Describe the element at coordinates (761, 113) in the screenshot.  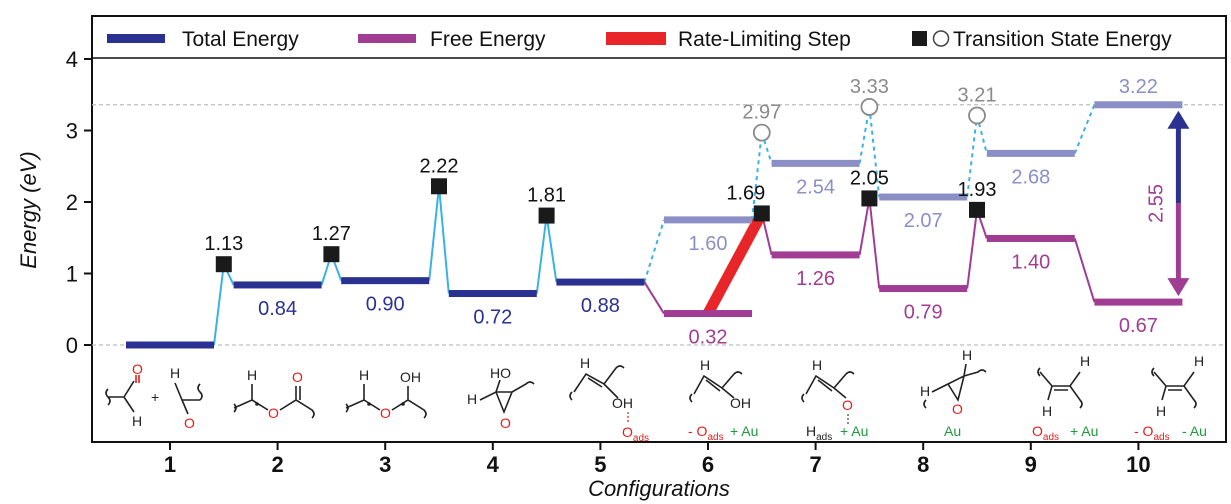
I see `ts-label-6.5: 2.97` at that location.